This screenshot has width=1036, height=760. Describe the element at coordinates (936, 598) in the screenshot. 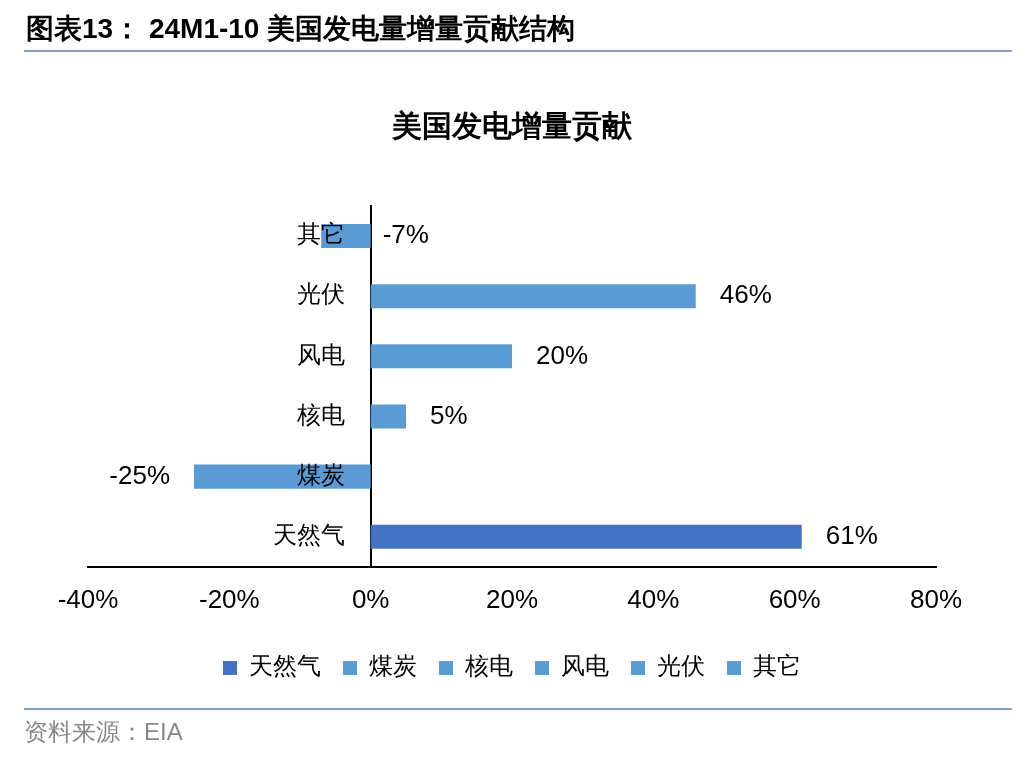

I see `x-tick-label: 80%` at that location.